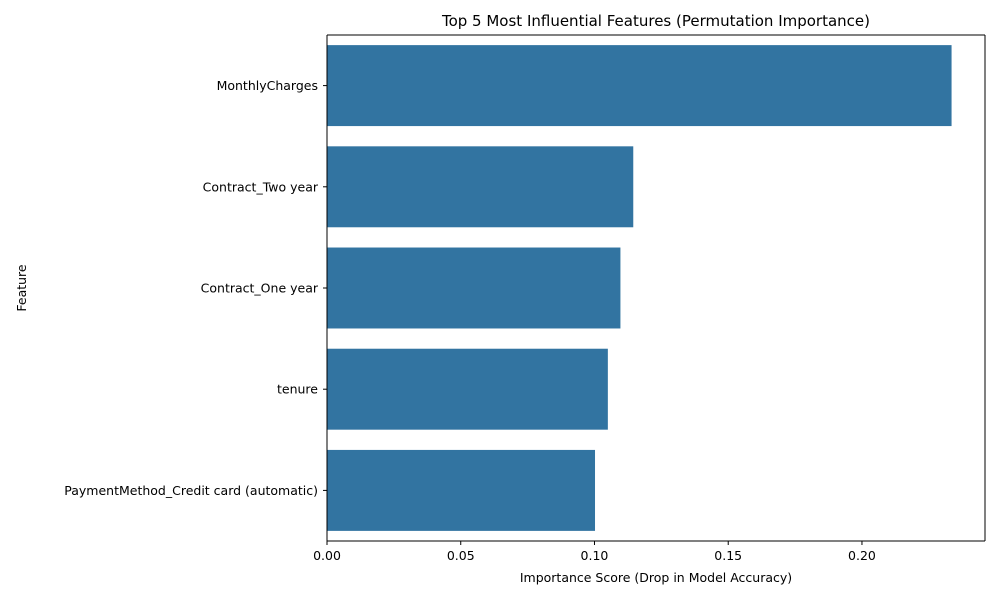  Describe the element at coordinates (191, 490) in the screenshot. I see `y-tick-label: PaymentMethod_Credit card (automatic)` at that location.